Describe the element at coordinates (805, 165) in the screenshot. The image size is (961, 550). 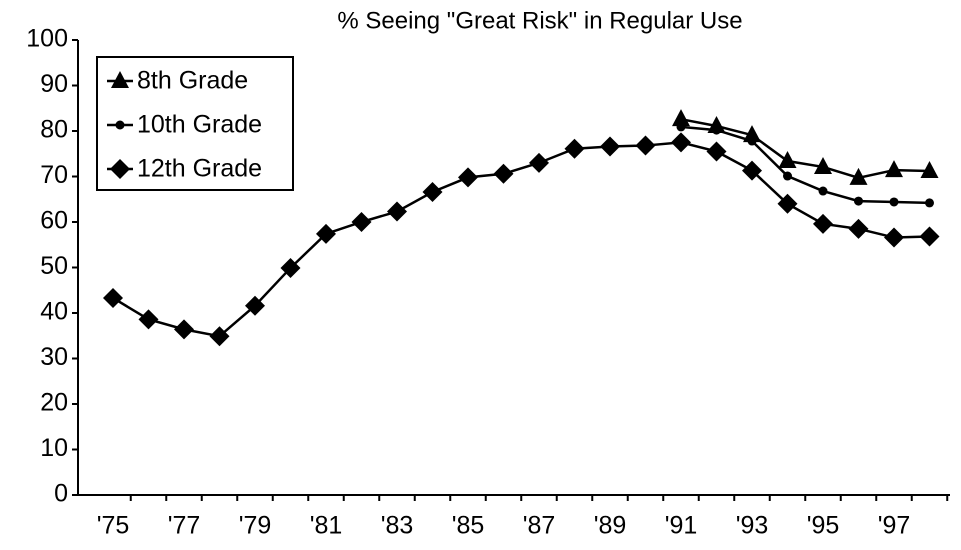
I see `series-line` at that location.